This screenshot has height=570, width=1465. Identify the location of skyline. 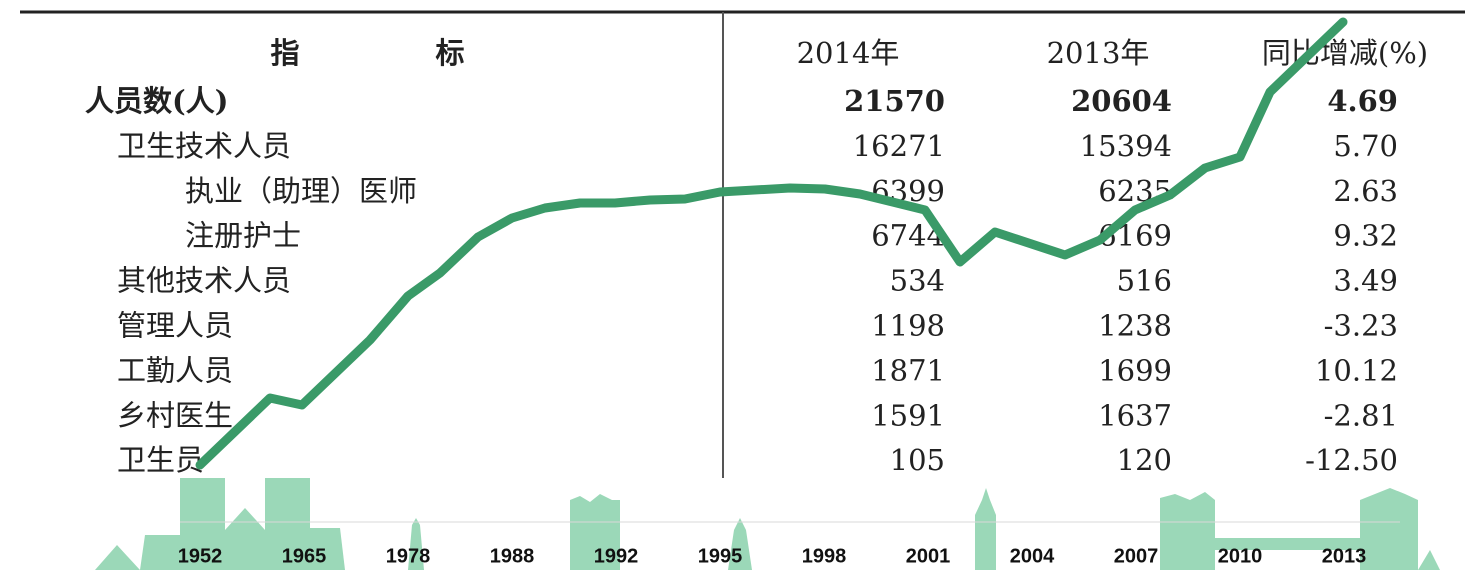
(767, 524).